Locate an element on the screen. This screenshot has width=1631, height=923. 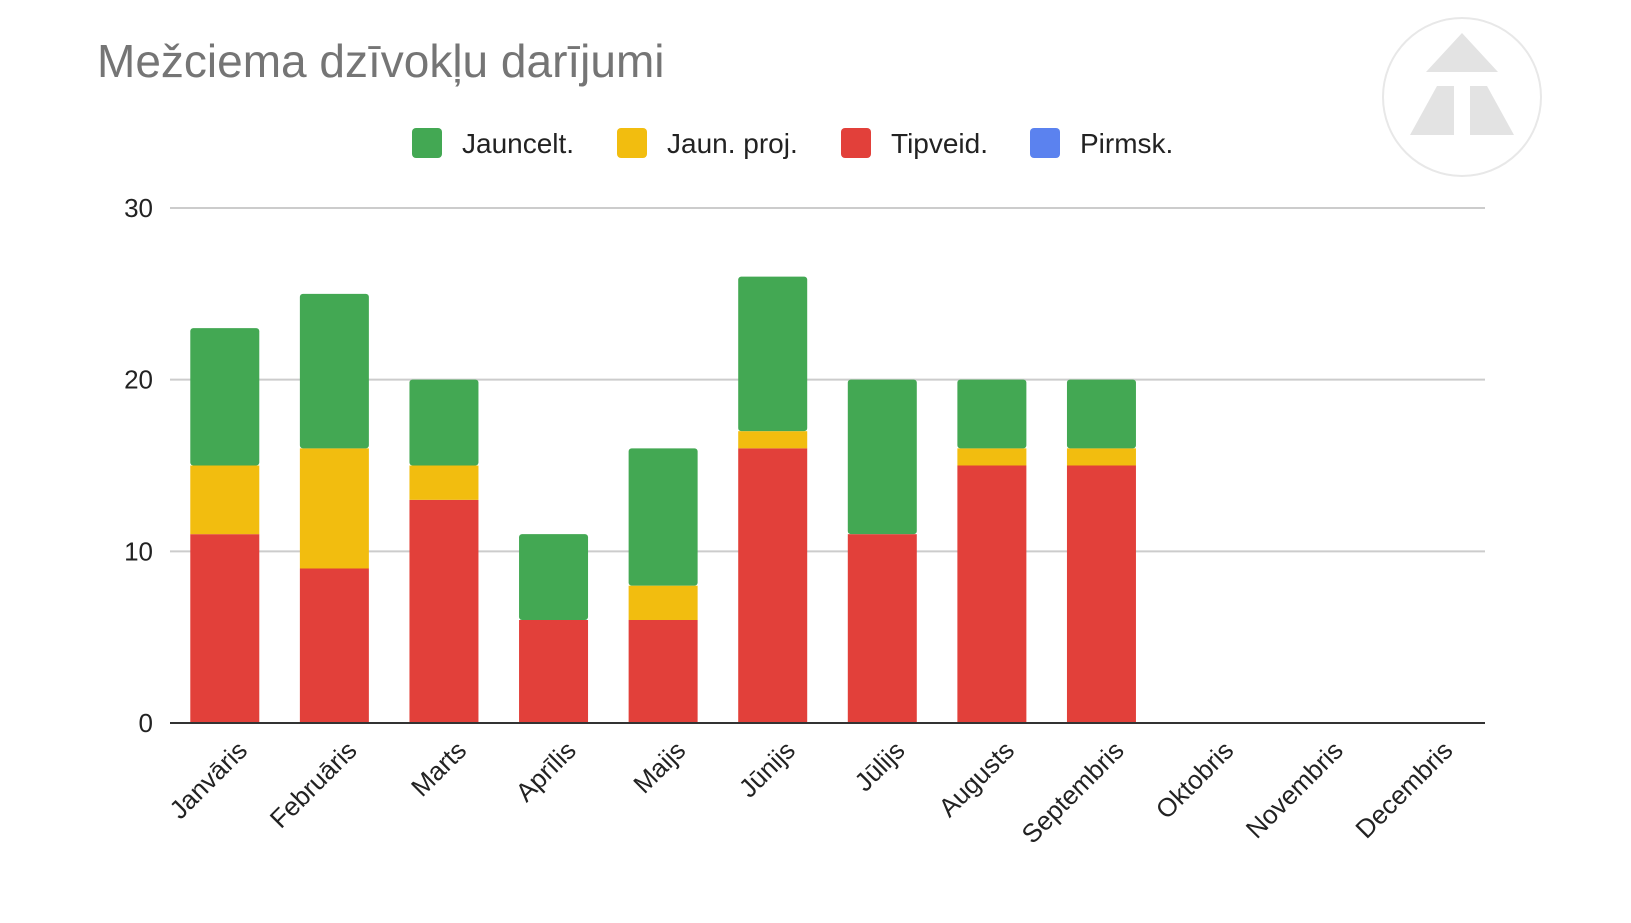
x-tick-label: Aprīlis is located at coordinates (545, 771).